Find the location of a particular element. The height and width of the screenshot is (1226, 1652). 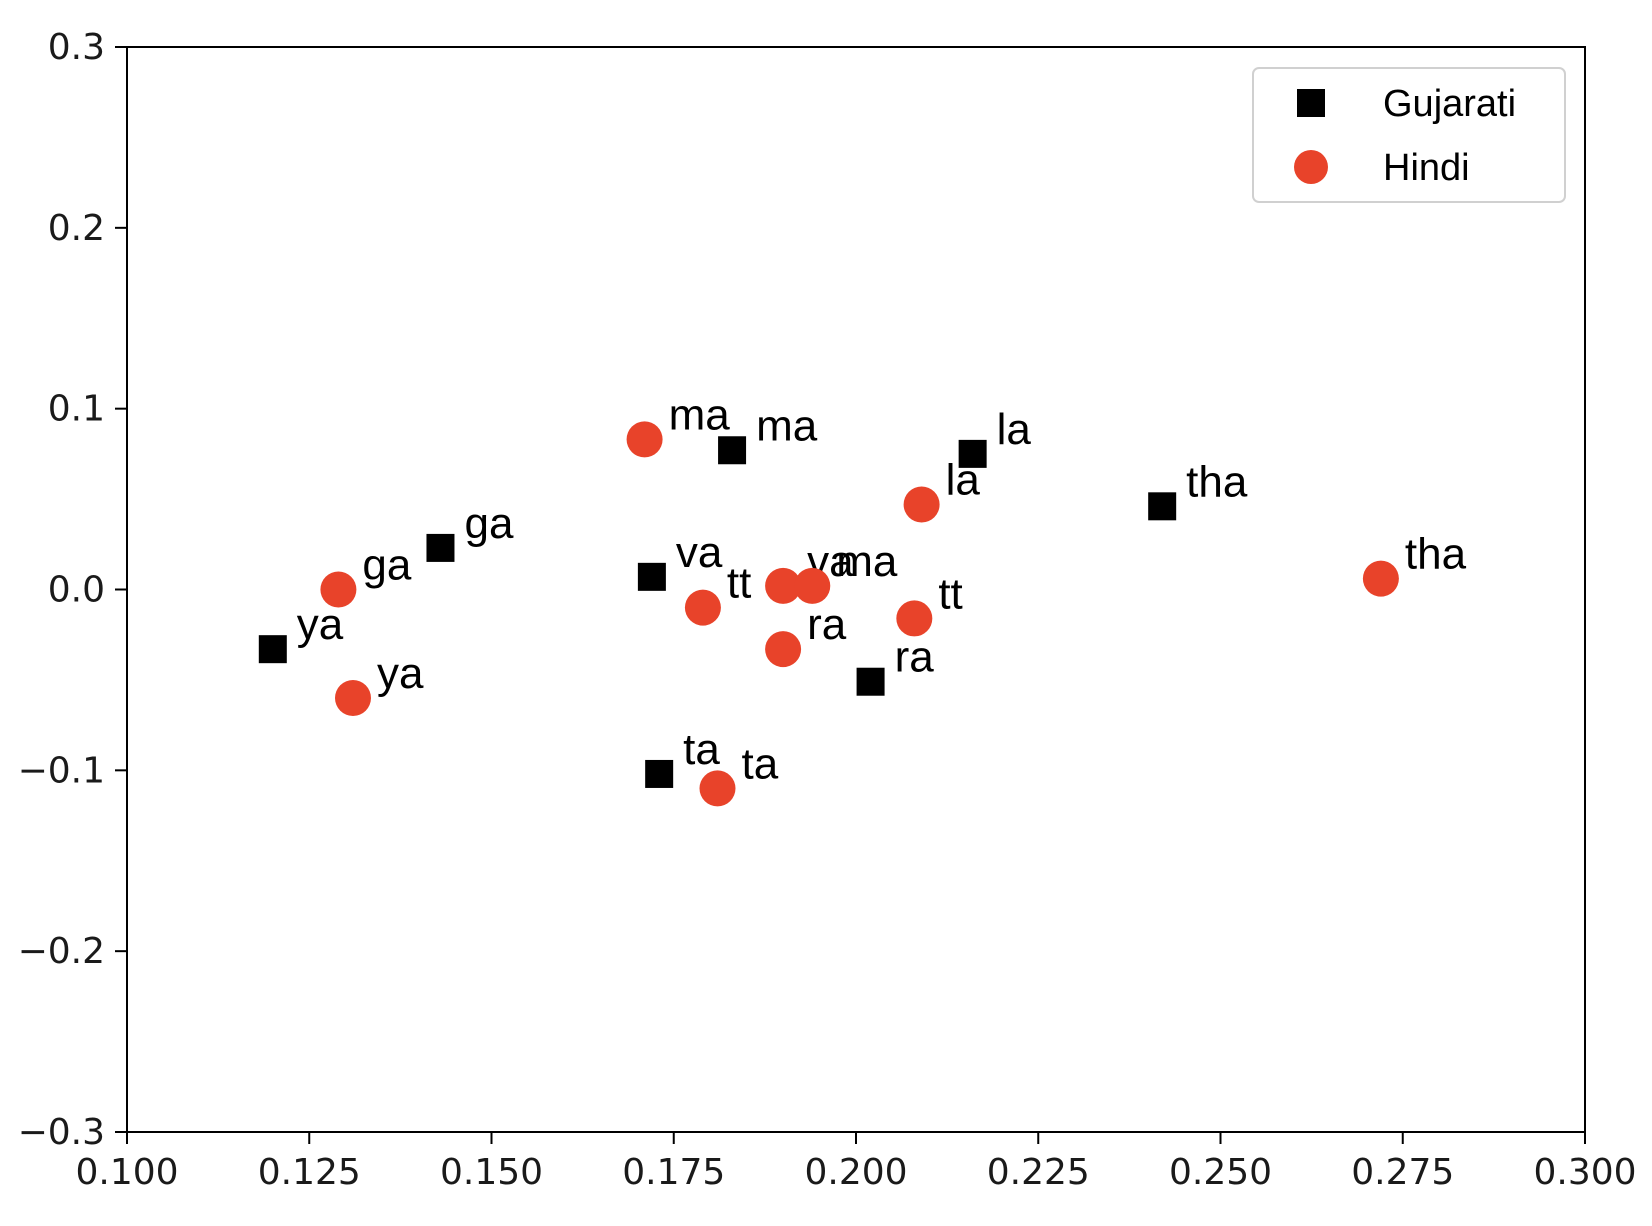

x-tick-label: 0.225 is located at coordinates (1038, 1172).